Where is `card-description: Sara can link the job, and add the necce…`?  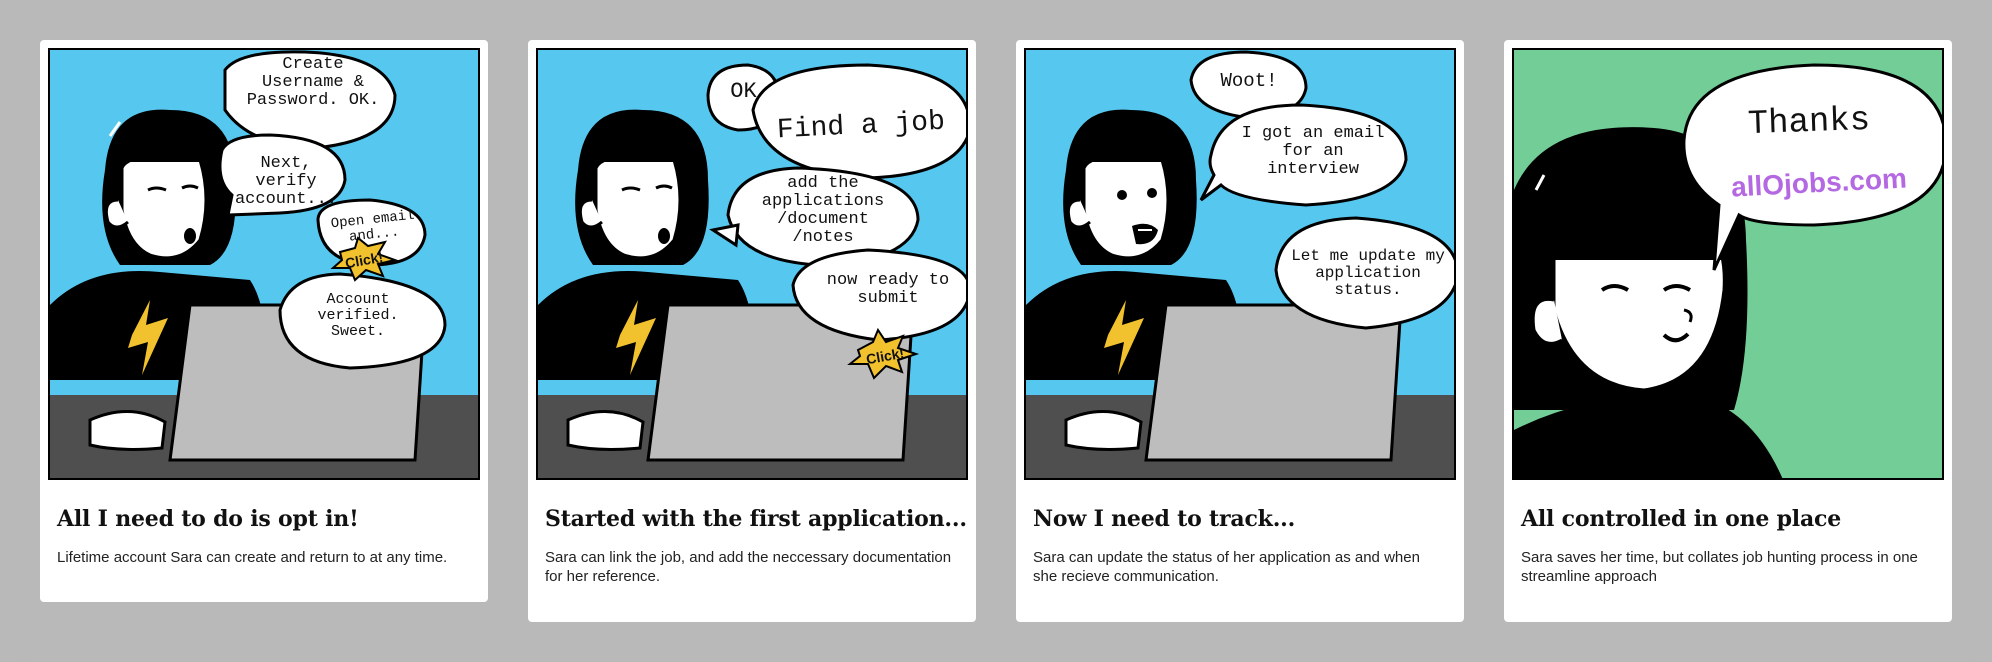 card-description: Sara can link the job, and add the necce… is located at coordinates (748, 567).